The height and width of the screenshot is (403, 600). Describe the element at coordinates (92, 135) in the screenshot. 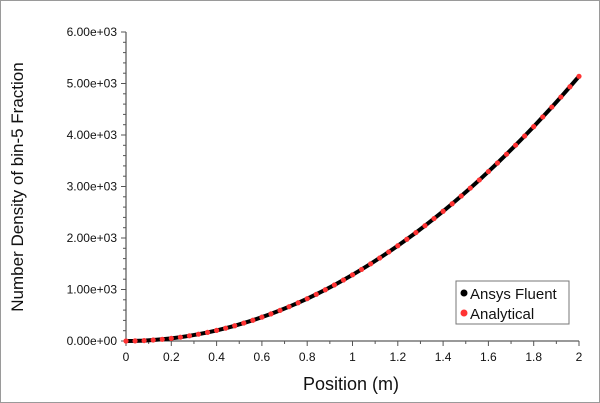

I see `y-tick-label: 4.00e+03` at that location.